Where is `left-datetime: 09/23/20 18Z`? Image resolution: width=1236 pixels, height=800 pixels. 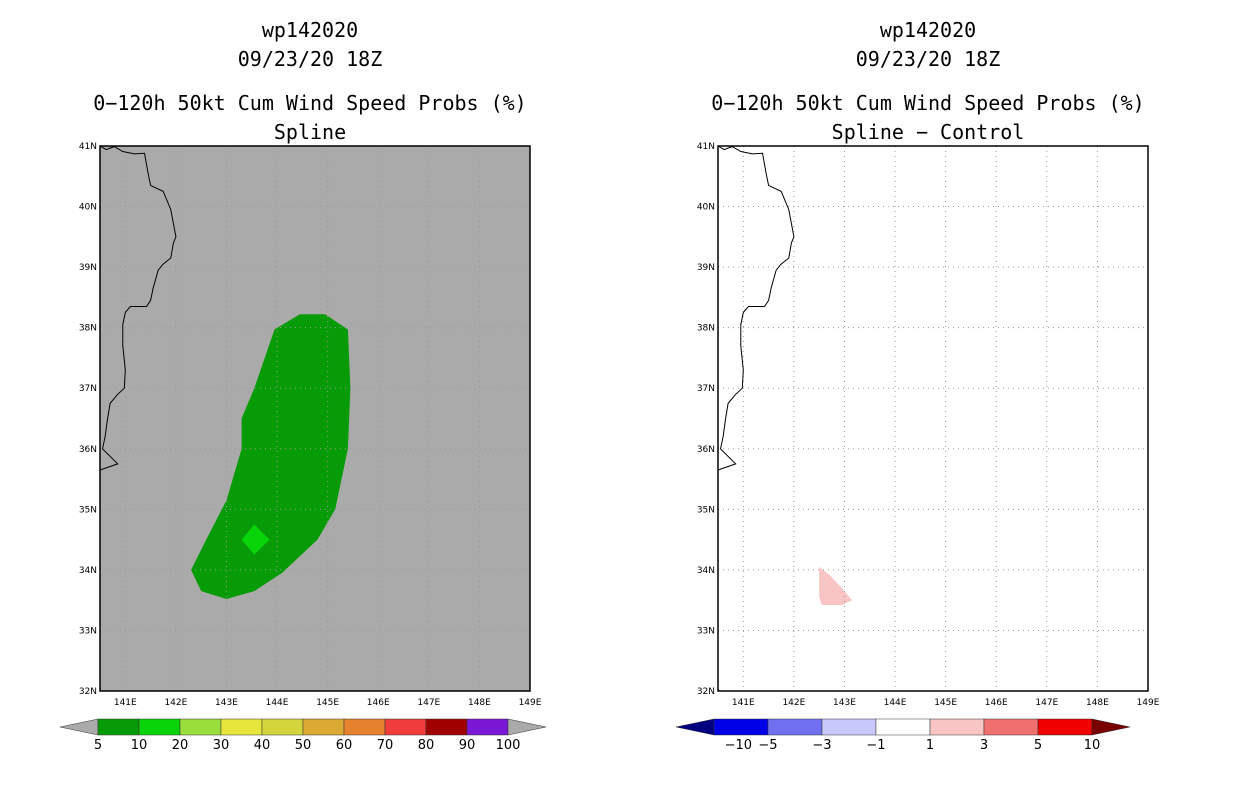
left-datetime: 09/23/20 18Z is located at coordinates (310, 59).